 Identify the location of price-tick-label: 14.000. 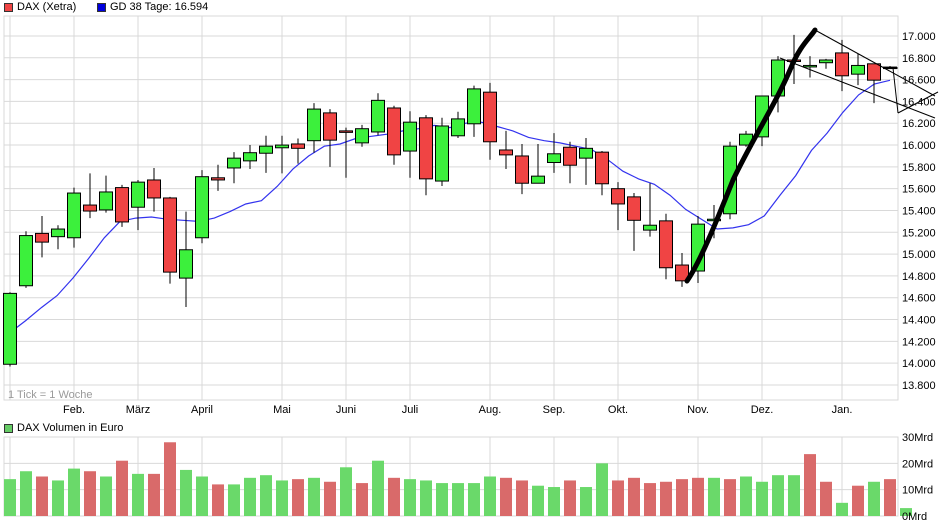
(919, 364).